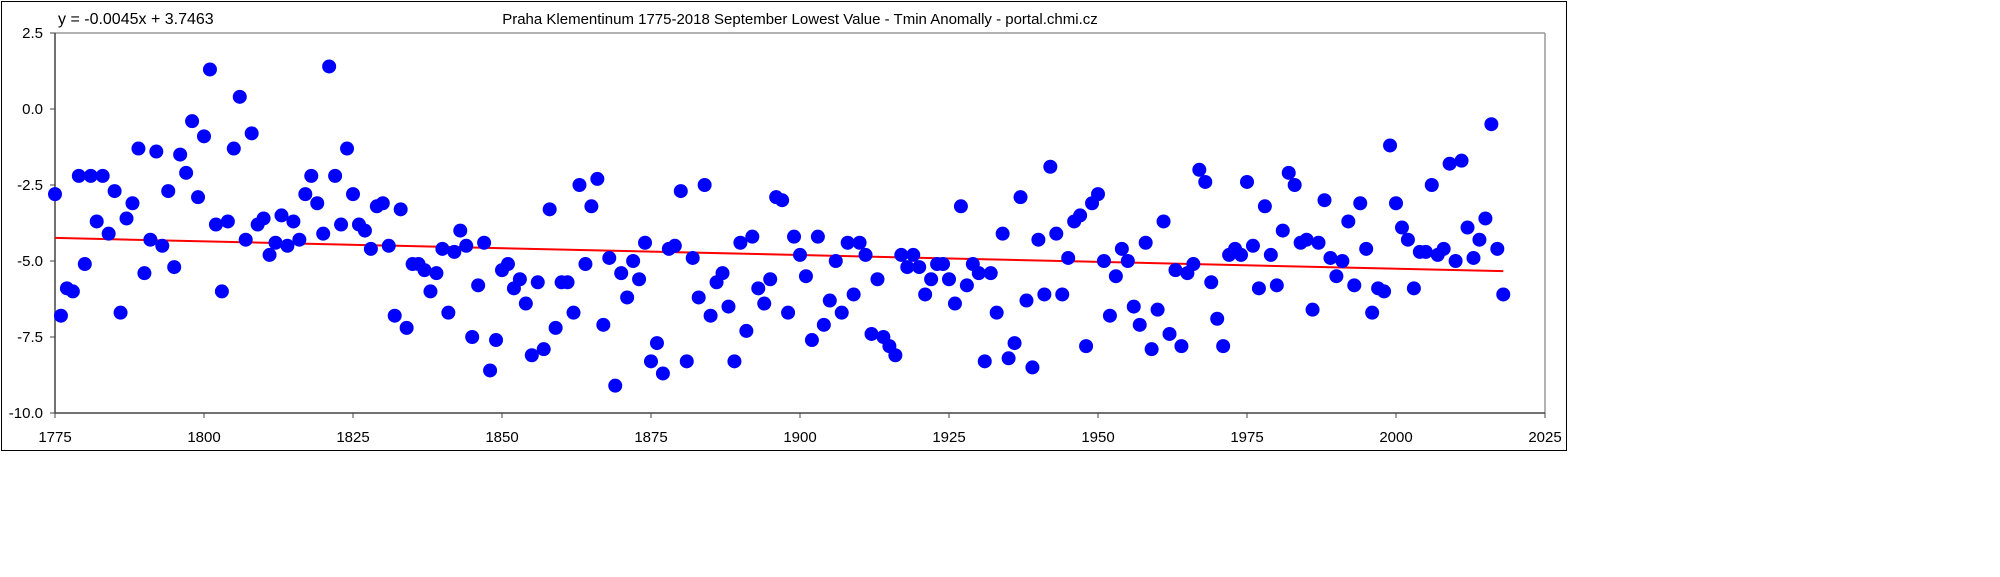 The width and height of the screenshot is (2000, 577). What do you see at coordinates (32, 33) in the screenshot?
I see `y-tick-label: 2.5` at bounding box center [32, 33].